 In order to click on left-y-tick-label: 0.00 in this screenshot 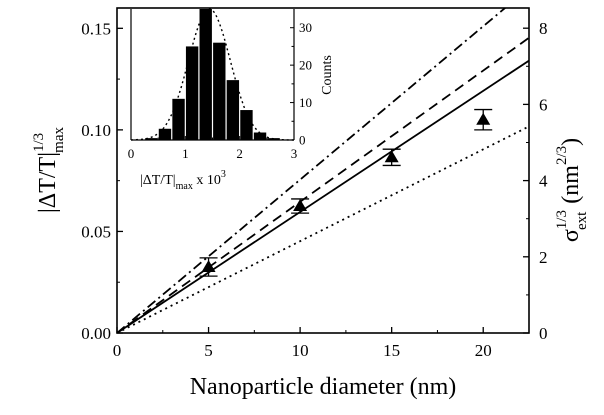, I will do `click(96, 333)`.